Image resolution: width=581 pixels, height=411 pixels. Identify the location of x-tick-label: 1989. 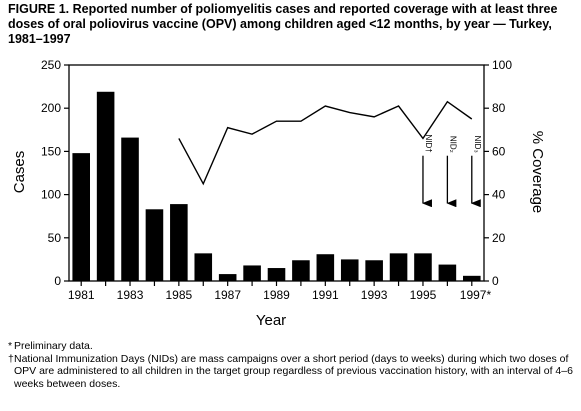
(276, 295).